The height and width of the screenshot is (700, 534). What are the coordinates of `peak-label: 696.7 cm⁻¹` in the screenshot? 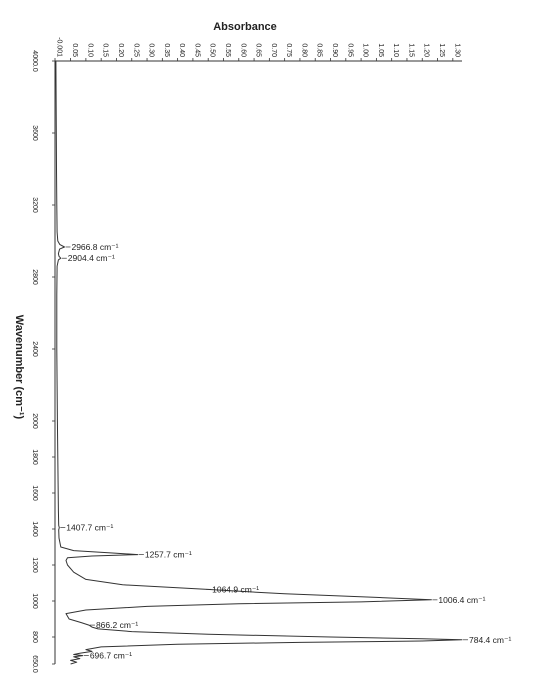 It's located at (111, 656).